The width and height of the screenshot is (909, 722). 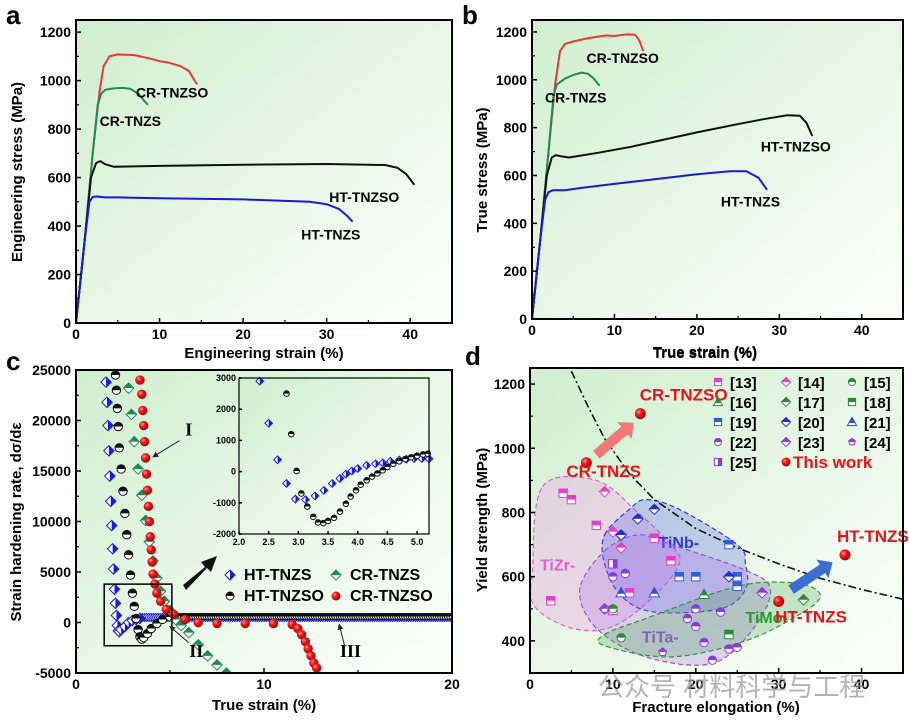 What do you see at coordinates (704, 594) in the screenshot?
I see `series-ref16ref` at bounding box center [704, 594].